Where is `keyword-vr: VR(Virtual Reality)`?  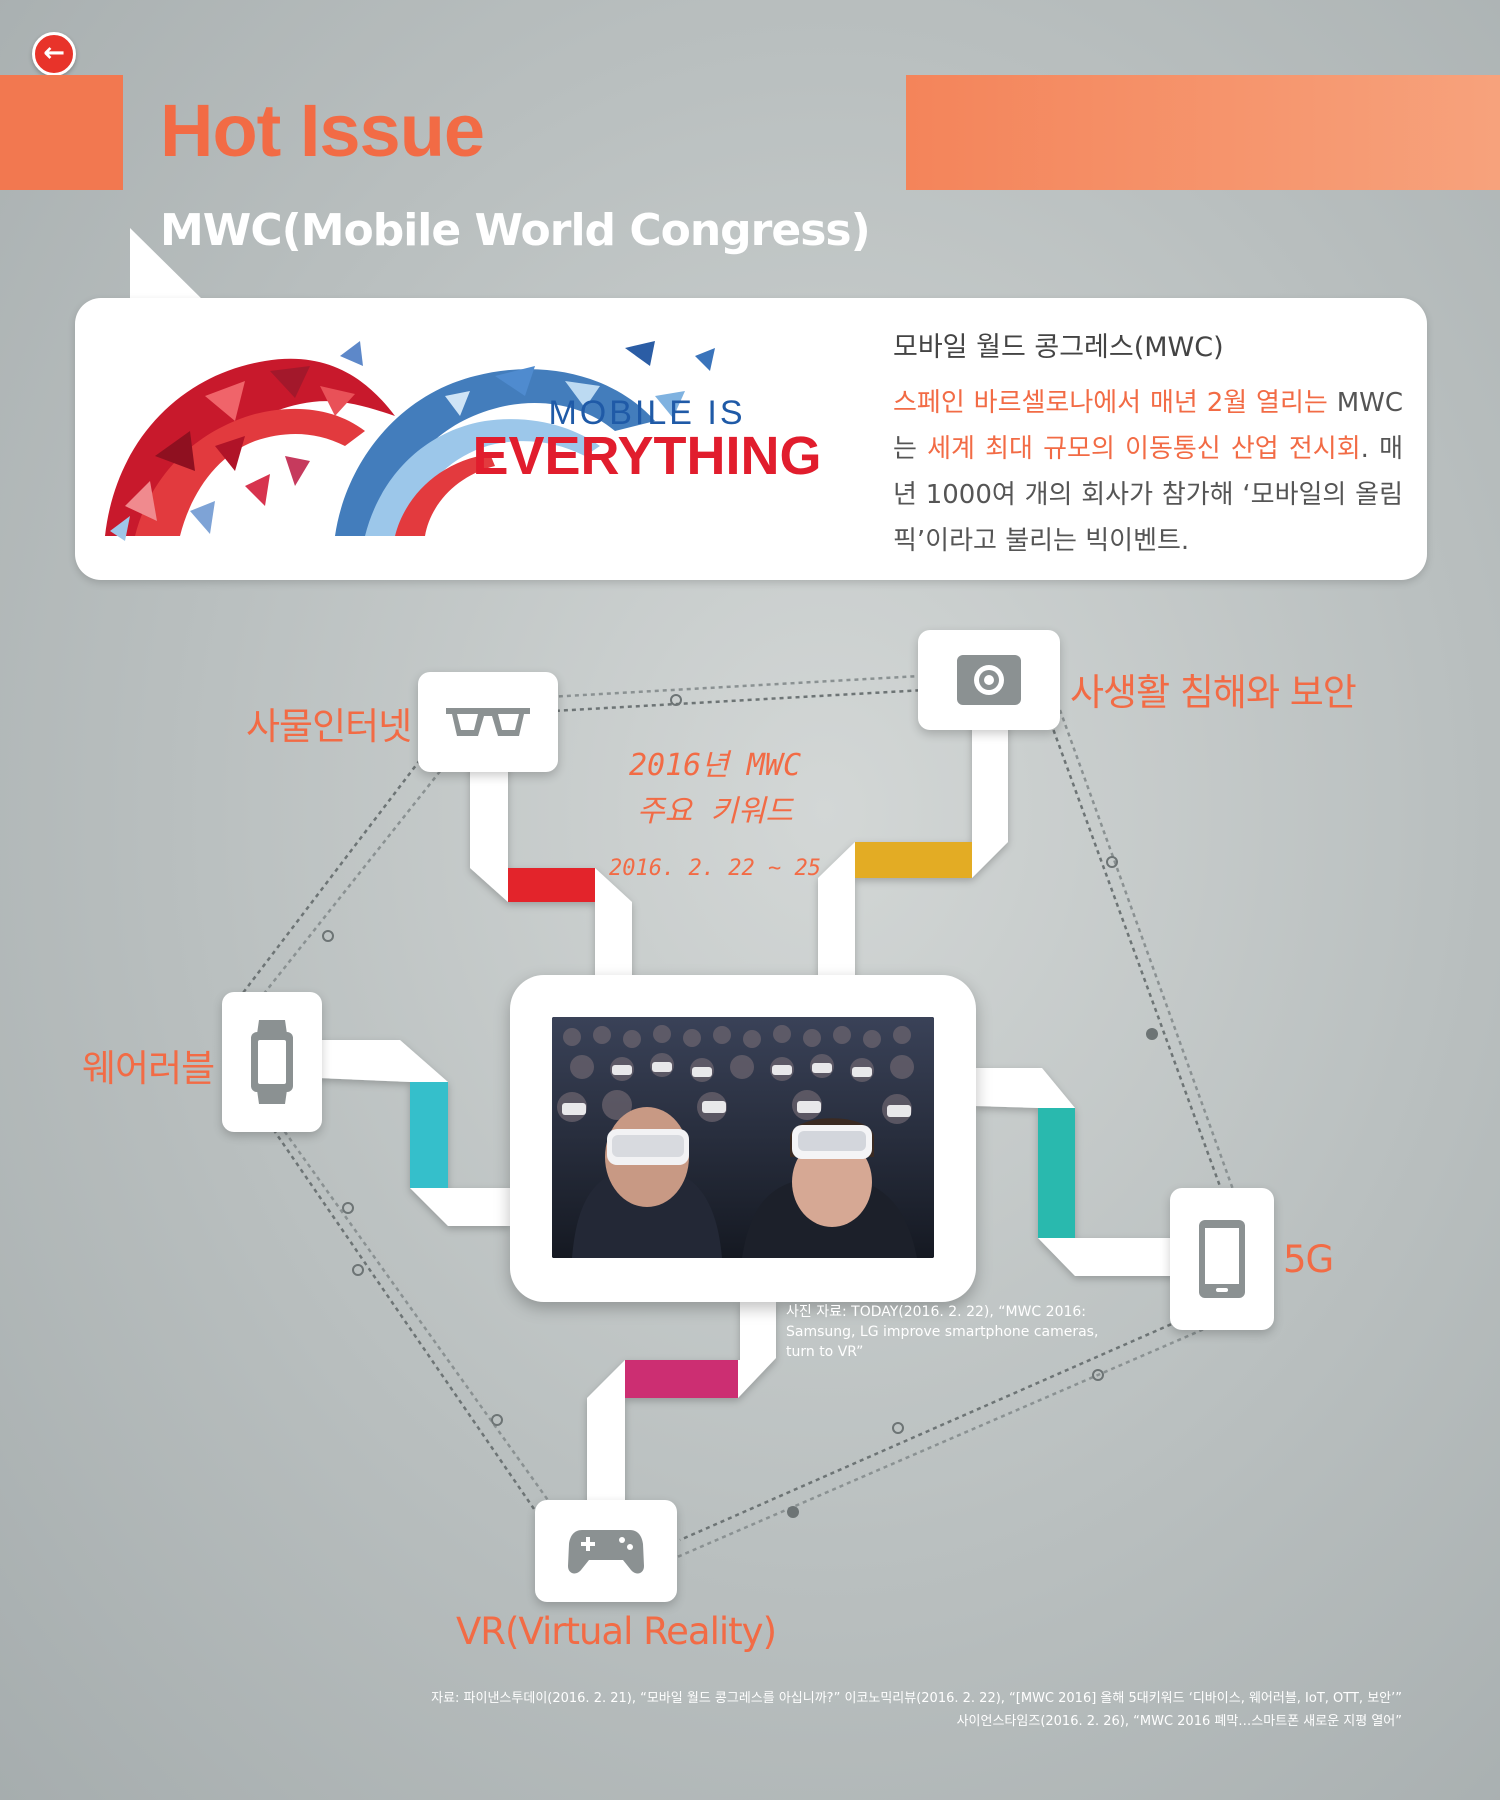 keyword-vr: VR(Virtual Reality) is located at coordinates (616, 1631).